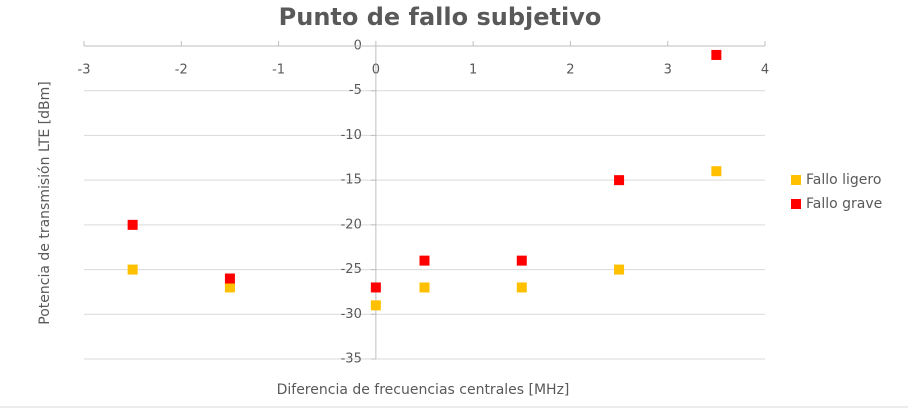 This screenshot has height=410, width=908. What do you see at coordinates (351, 269) in the screenshot?
I see `y-tick-label: -25` at bounding box center [351, 269].